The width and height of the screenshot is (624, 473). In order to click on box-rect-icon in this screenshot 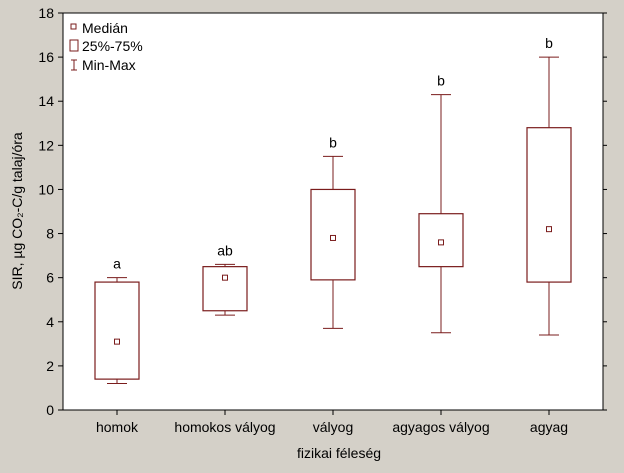, I will do `click(74, 45)`.